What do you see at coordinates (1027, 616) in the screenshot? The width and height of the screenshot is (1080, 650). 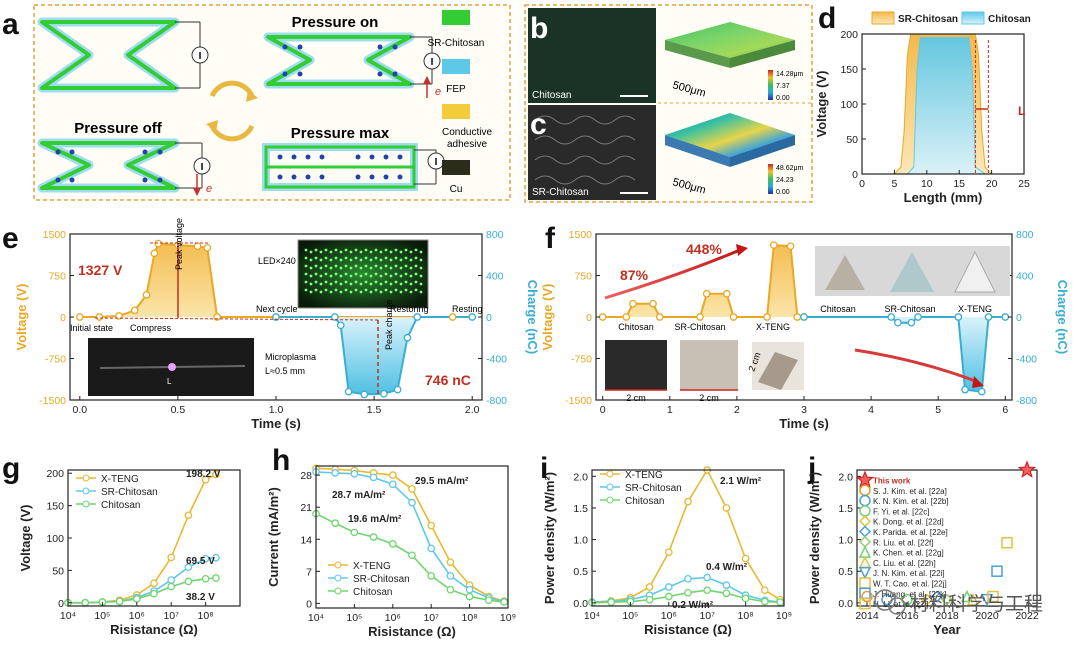 I see `x-tick-label-j: 2022` at bounding box center [1027, 616].